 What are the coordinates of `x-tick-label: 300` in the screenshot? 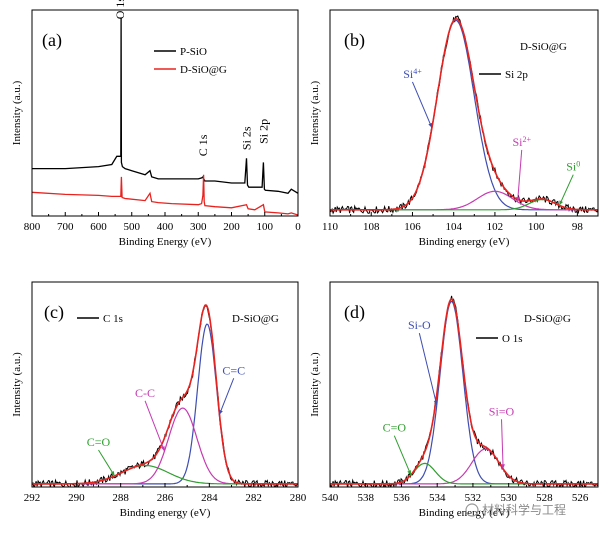 It's located at (198, 227).